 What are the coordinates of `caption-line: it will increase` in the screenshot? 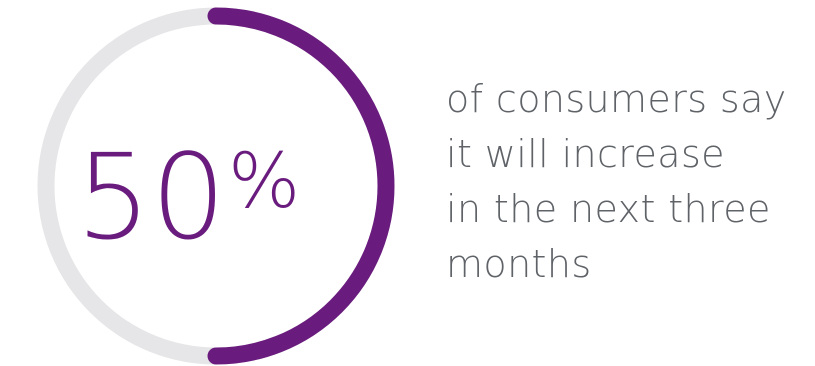 It's located at (585, 154).